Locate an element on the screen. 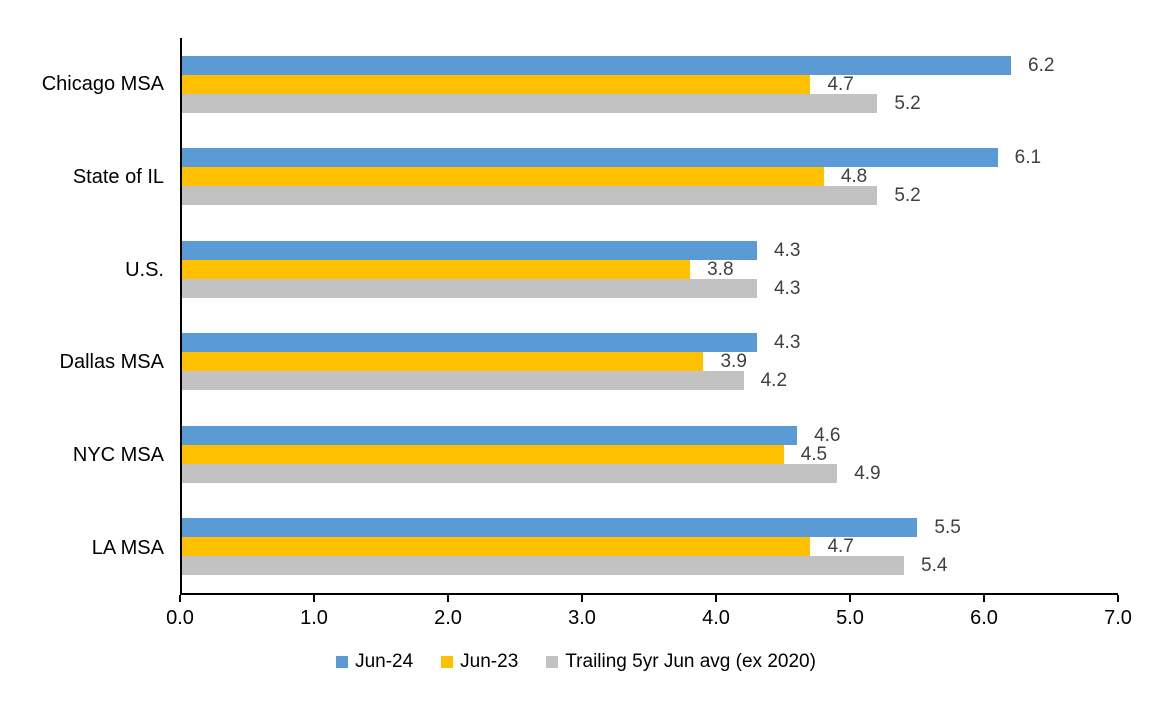 Image resolution: width=1152 pixels, height=707 pixels. bar-jun-24-state-of-il is located at coordinates (590, 158).